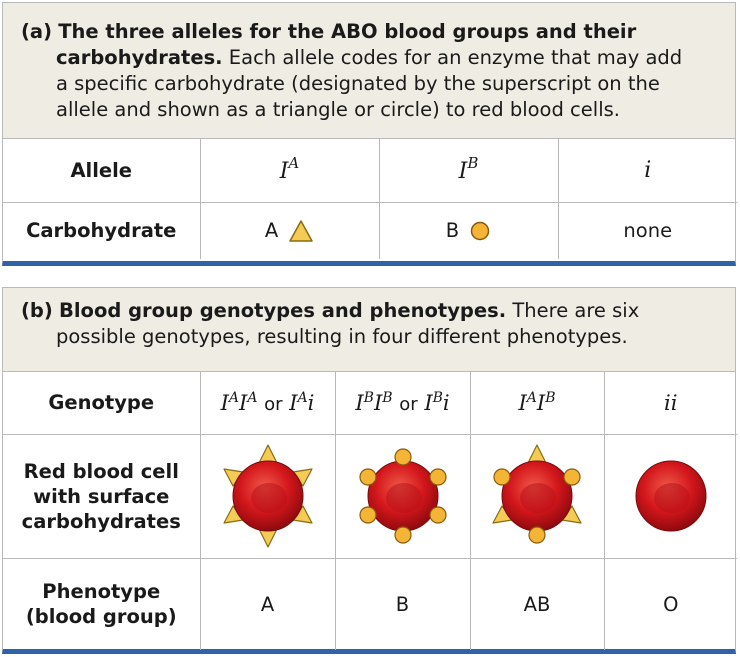 The image size is (740, 657). What do you see at coordinates (102, 403) in the screenshot?
I see `row-header-genotype: Genotype` at bounding box center [102, 403].